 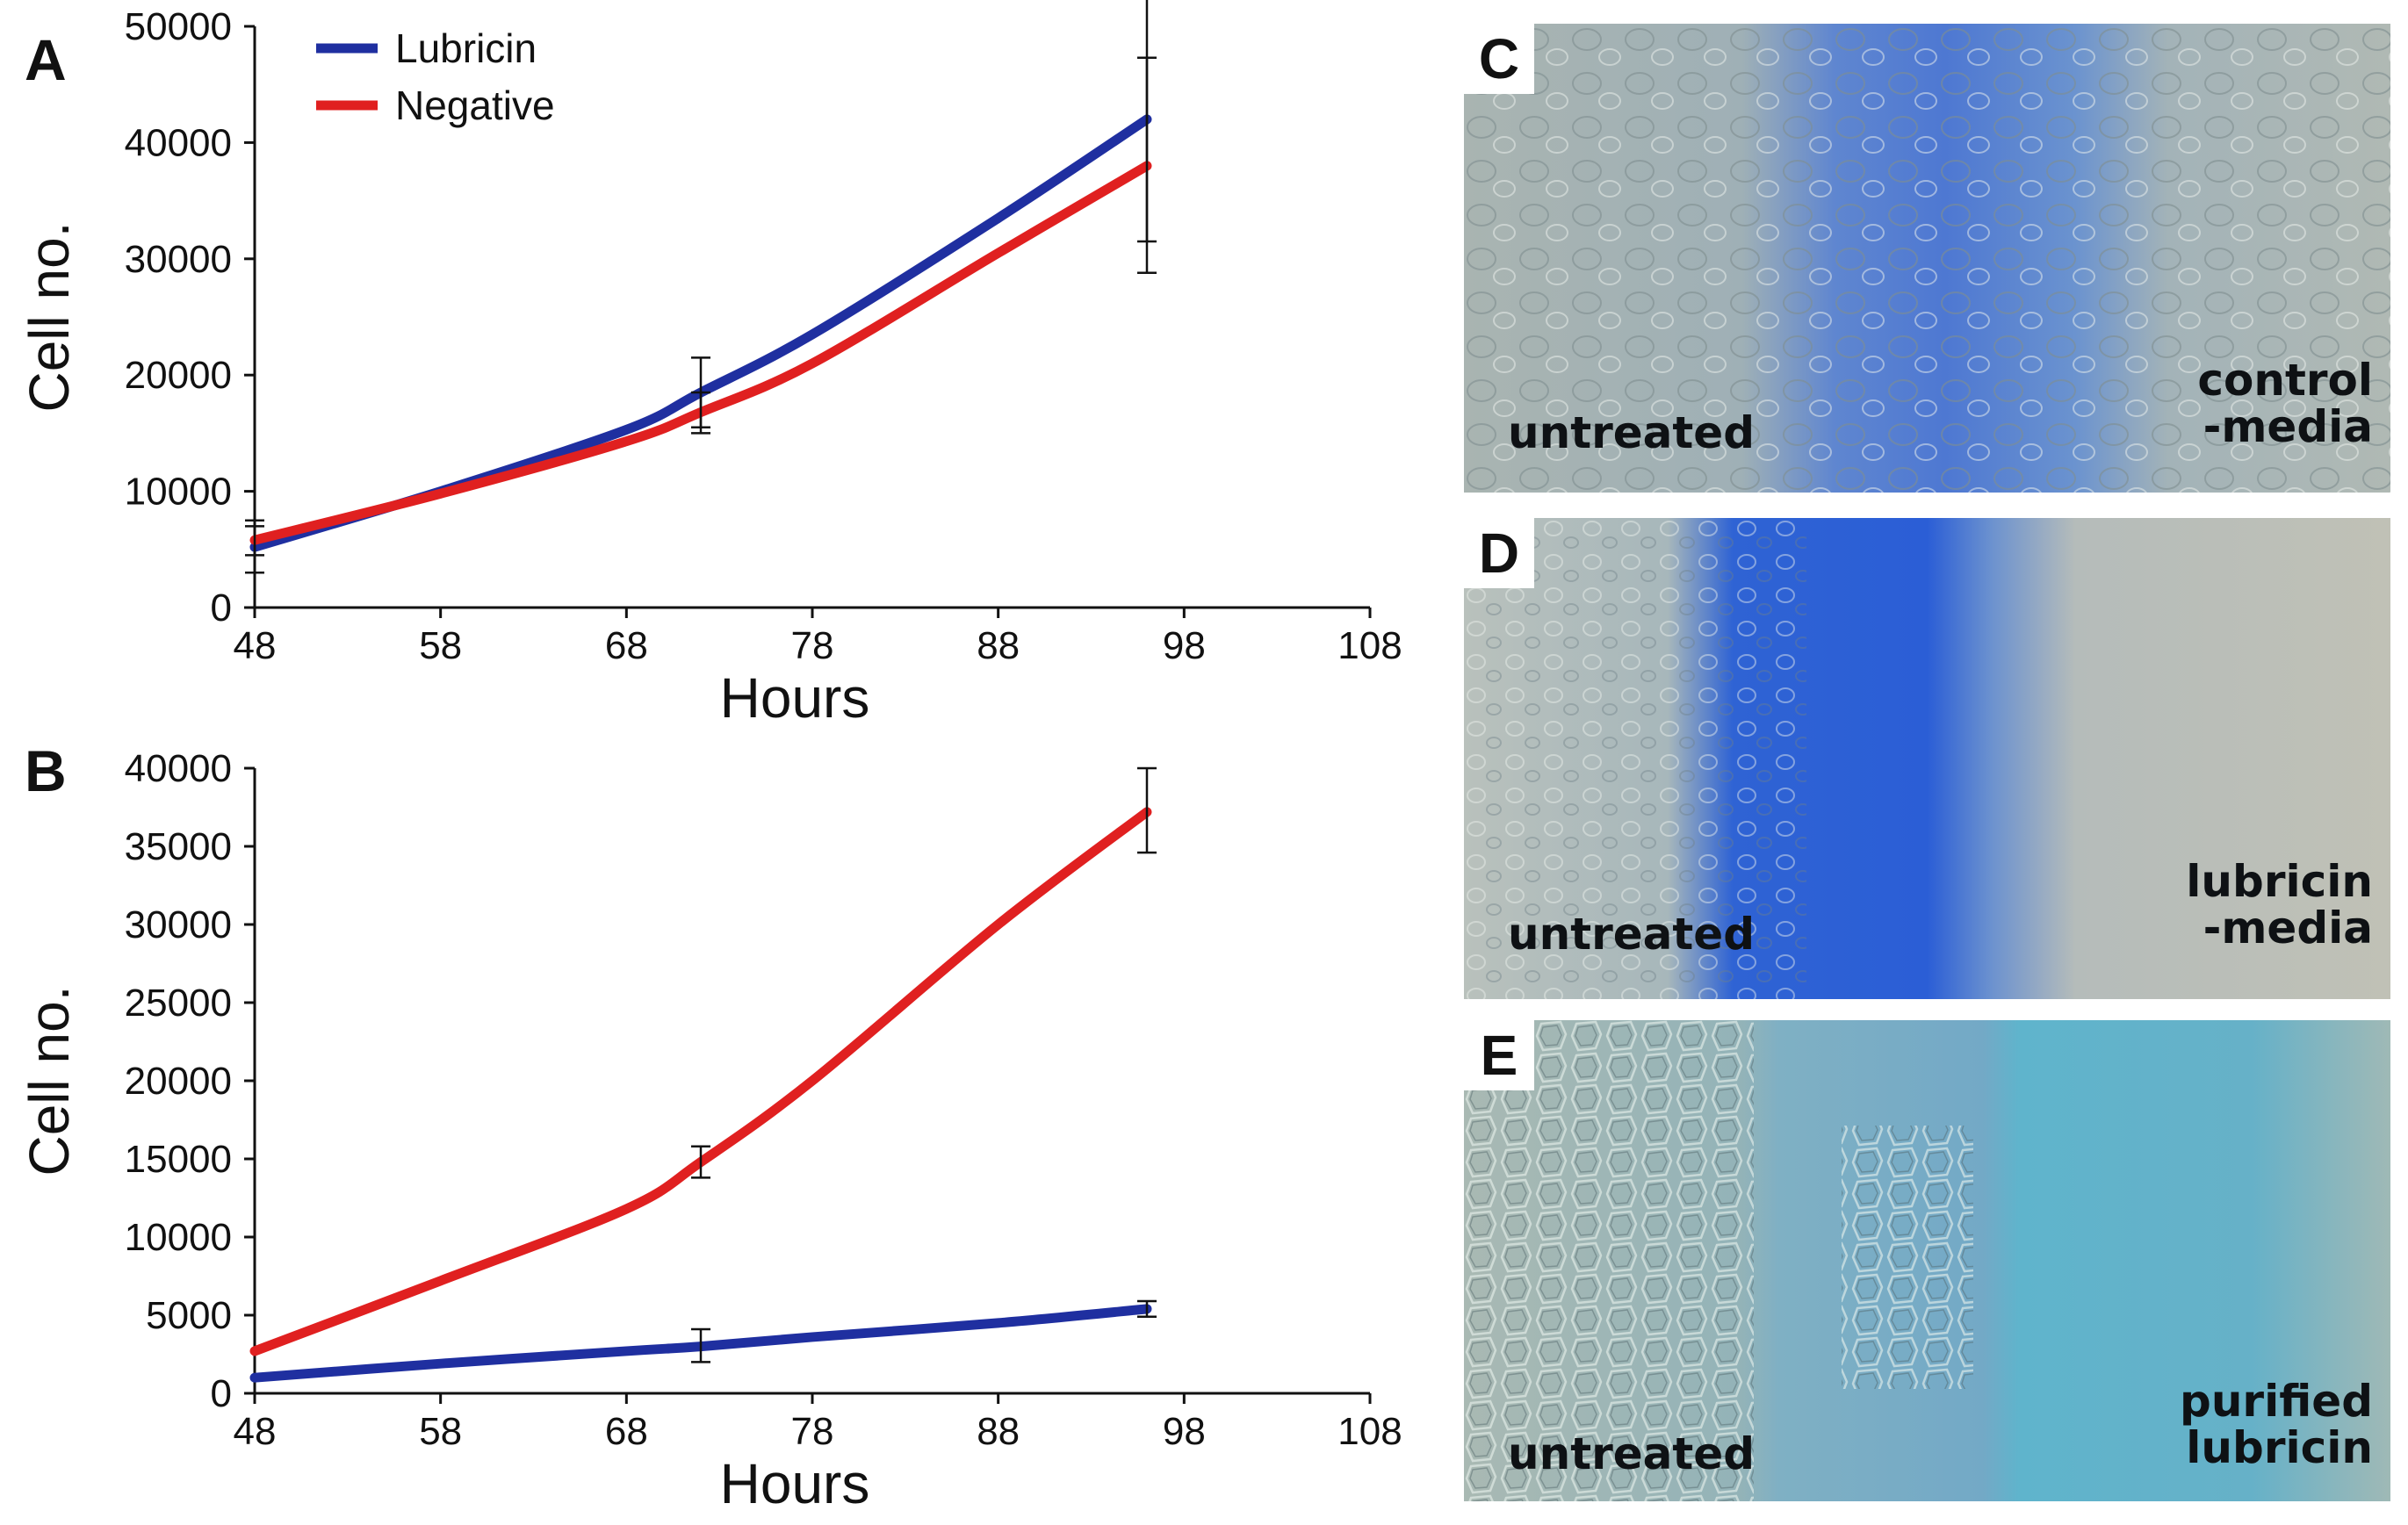 I want to click on chart-b-series-negative-line, so click(x=701, y=1081).